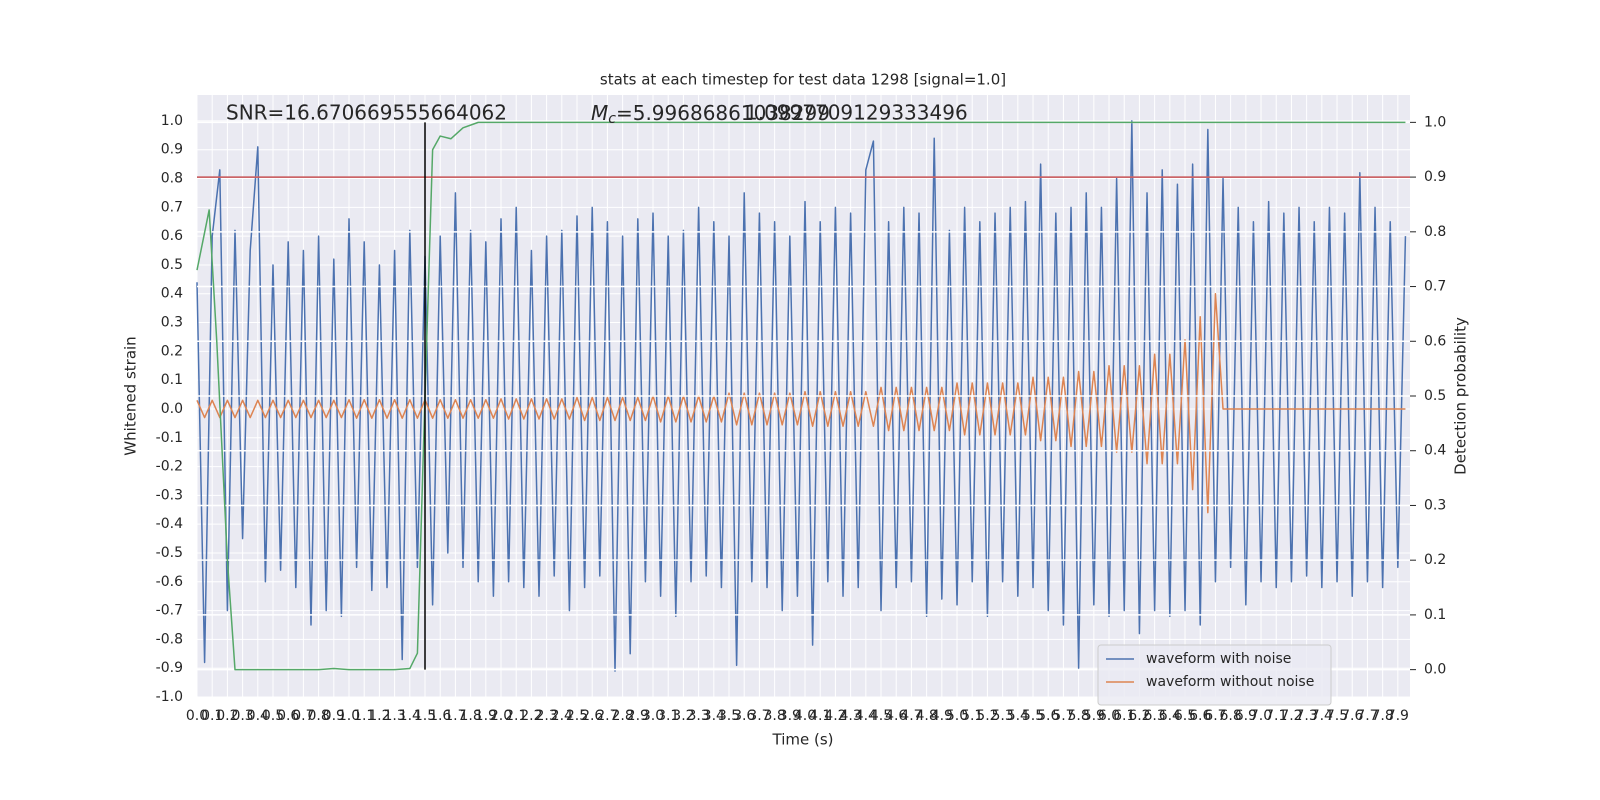 The width and height of the screenshot is (1600, 800). Describe the element at coordinates (1246, 716) in the screenshot. I see `x-tick-label: 6.9` at that location.